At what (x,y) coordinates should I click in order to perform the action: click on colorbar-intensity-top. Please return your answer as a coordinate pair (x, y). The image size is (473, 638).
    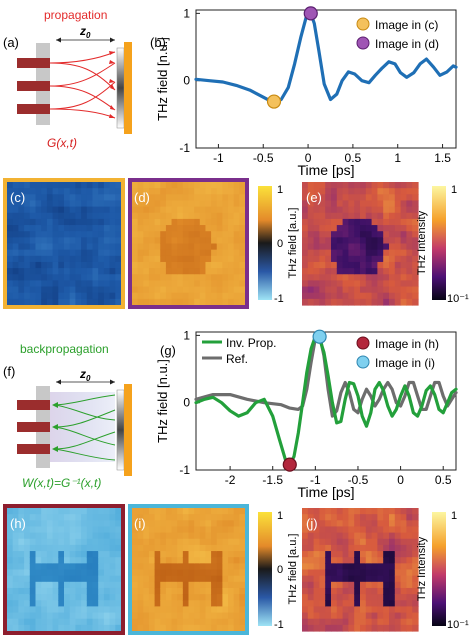
    Looking at the image, I should click on (439, 243).